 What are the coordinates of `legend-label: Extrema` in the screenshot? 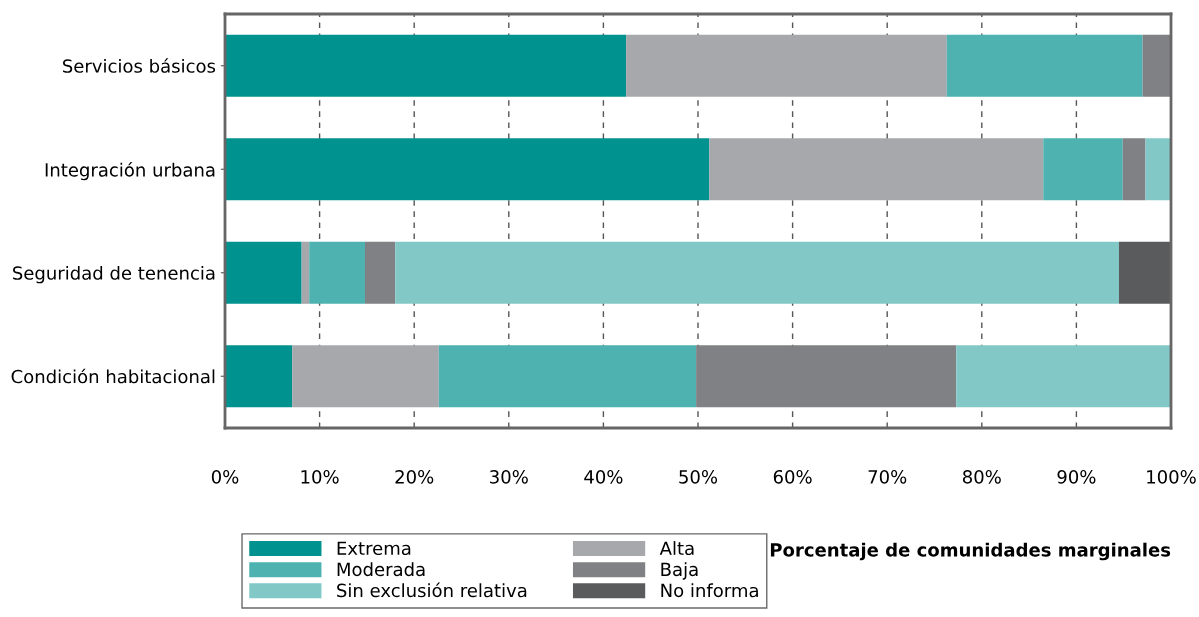 It's located at (374, 548).